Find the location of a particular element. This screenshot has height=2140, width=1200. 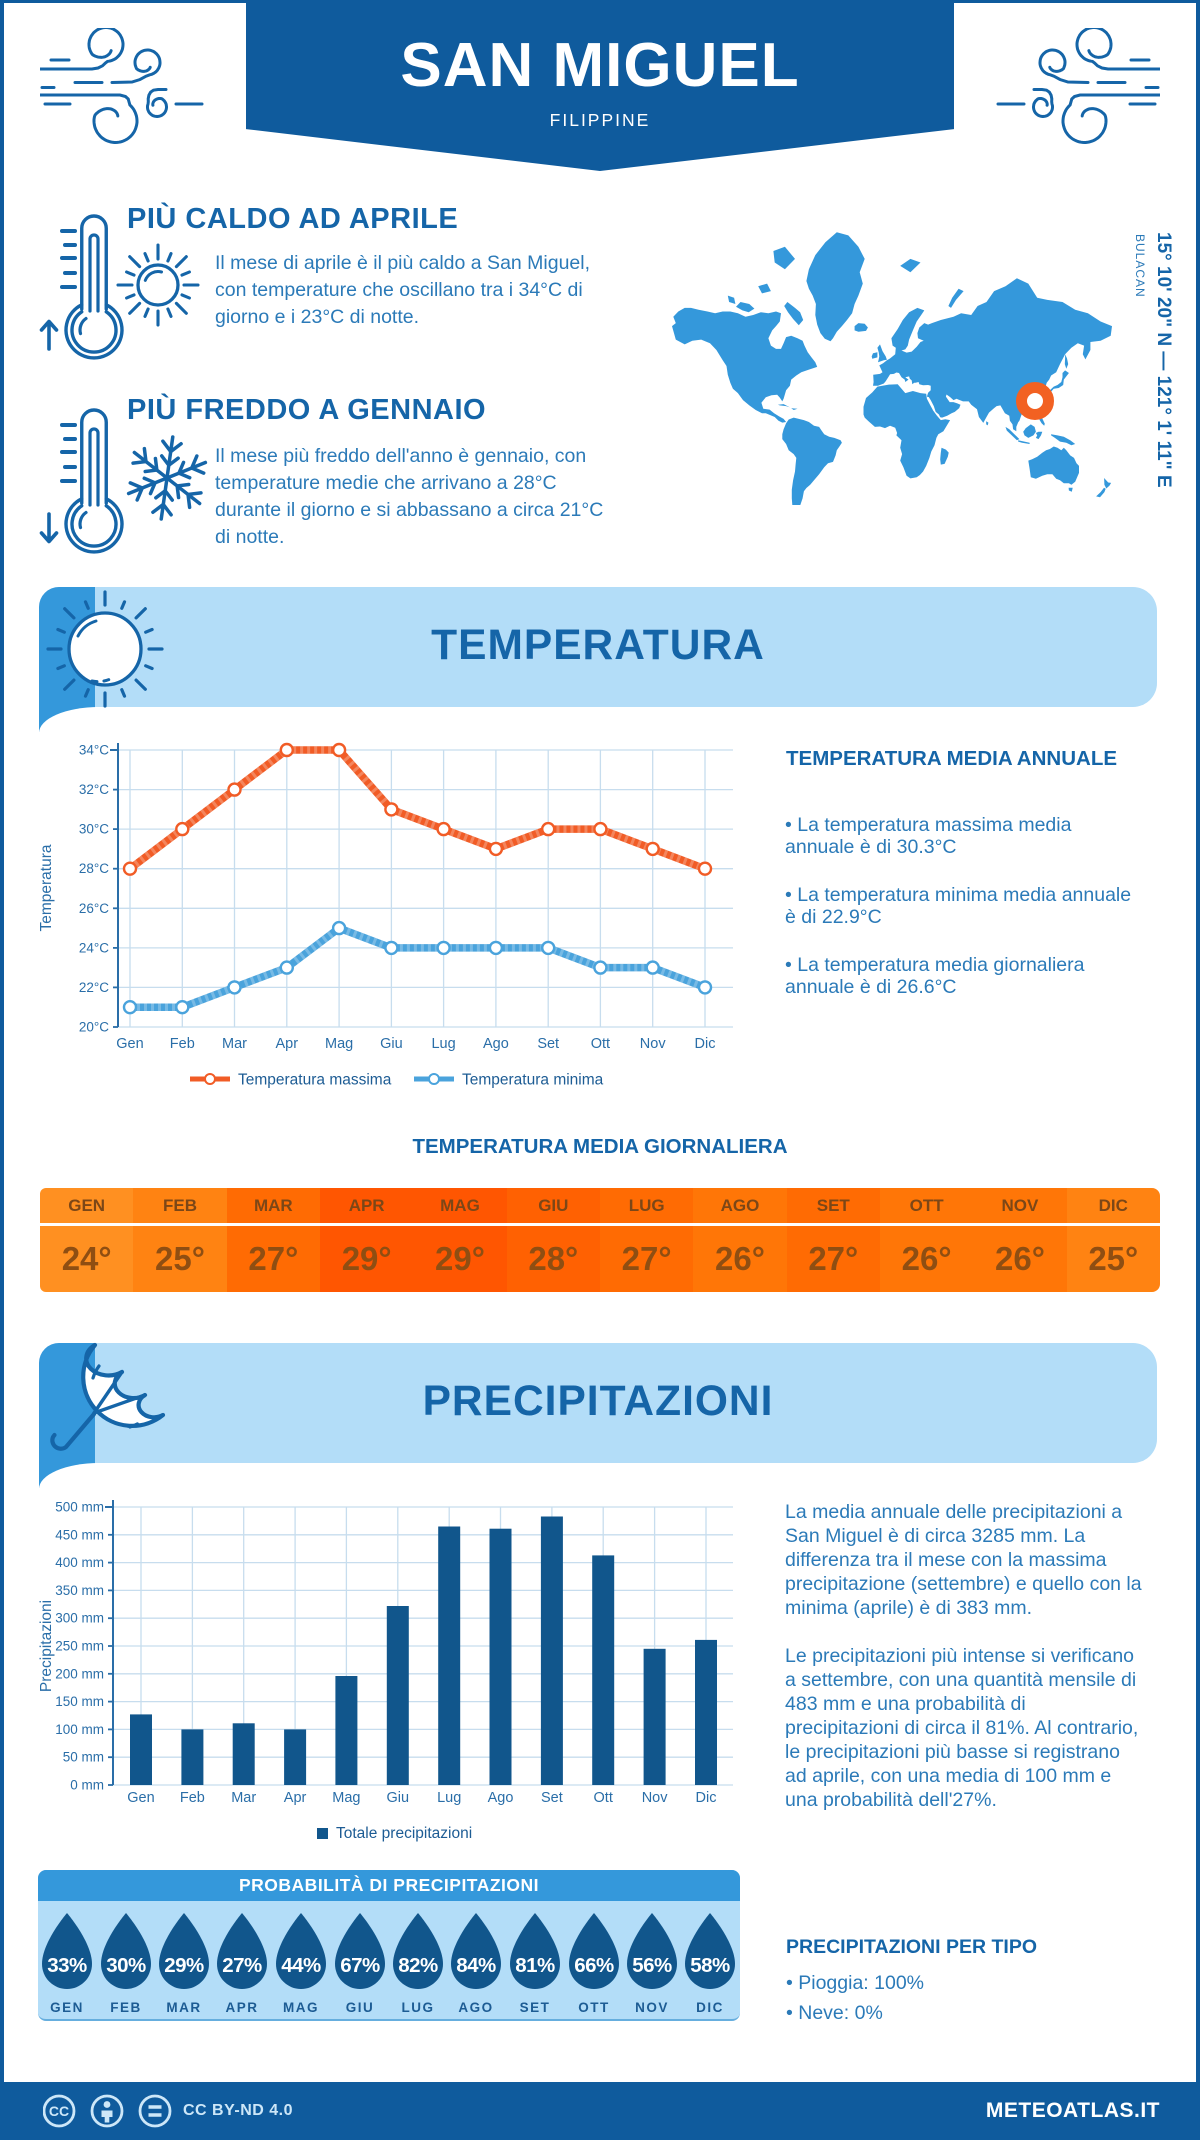

svg-text: 350 mm is located at coordinates (79, 1590).